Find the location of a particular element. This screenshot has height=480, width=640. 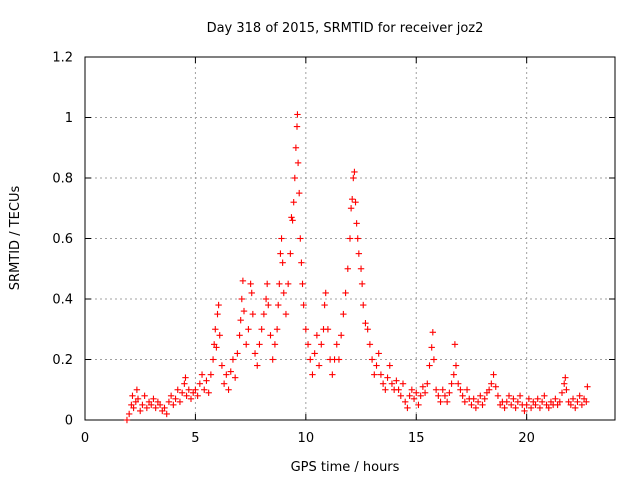

y-tick-label: 0.6 is located at coordinates (62, 239).